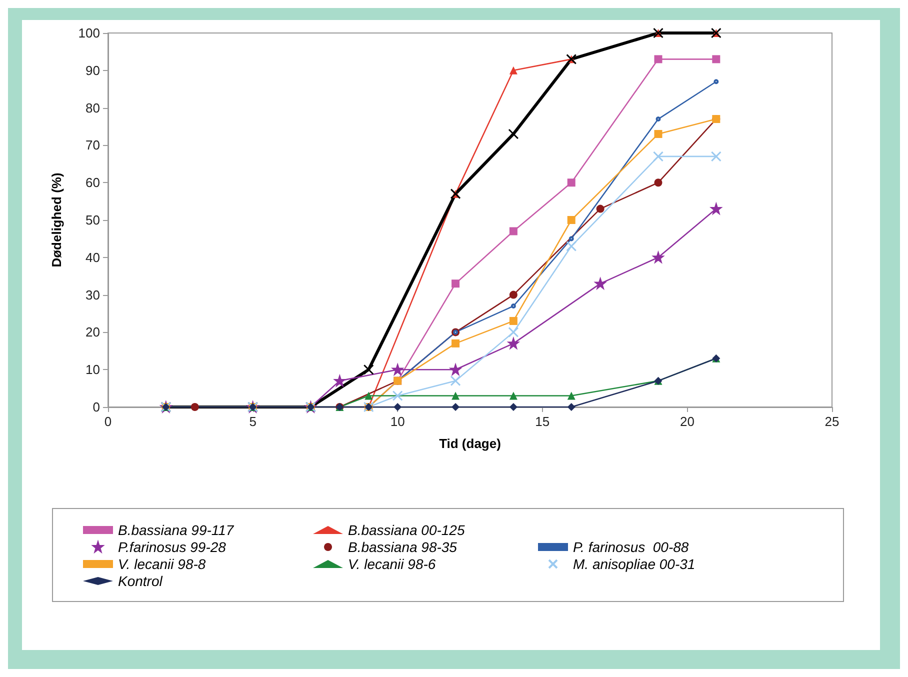 Image resolution: width=908 pixels, height=677 pixels. I want to click on y-tick-label: 10, so click(93, 370).